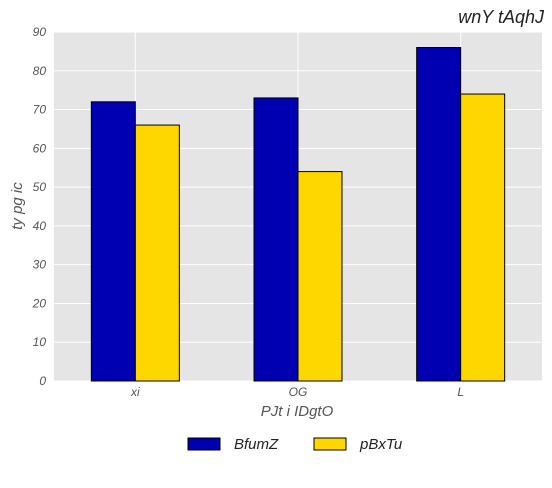 The image size is (552, 488). I want to click on y-tick-label: 30, so click(40, 265).